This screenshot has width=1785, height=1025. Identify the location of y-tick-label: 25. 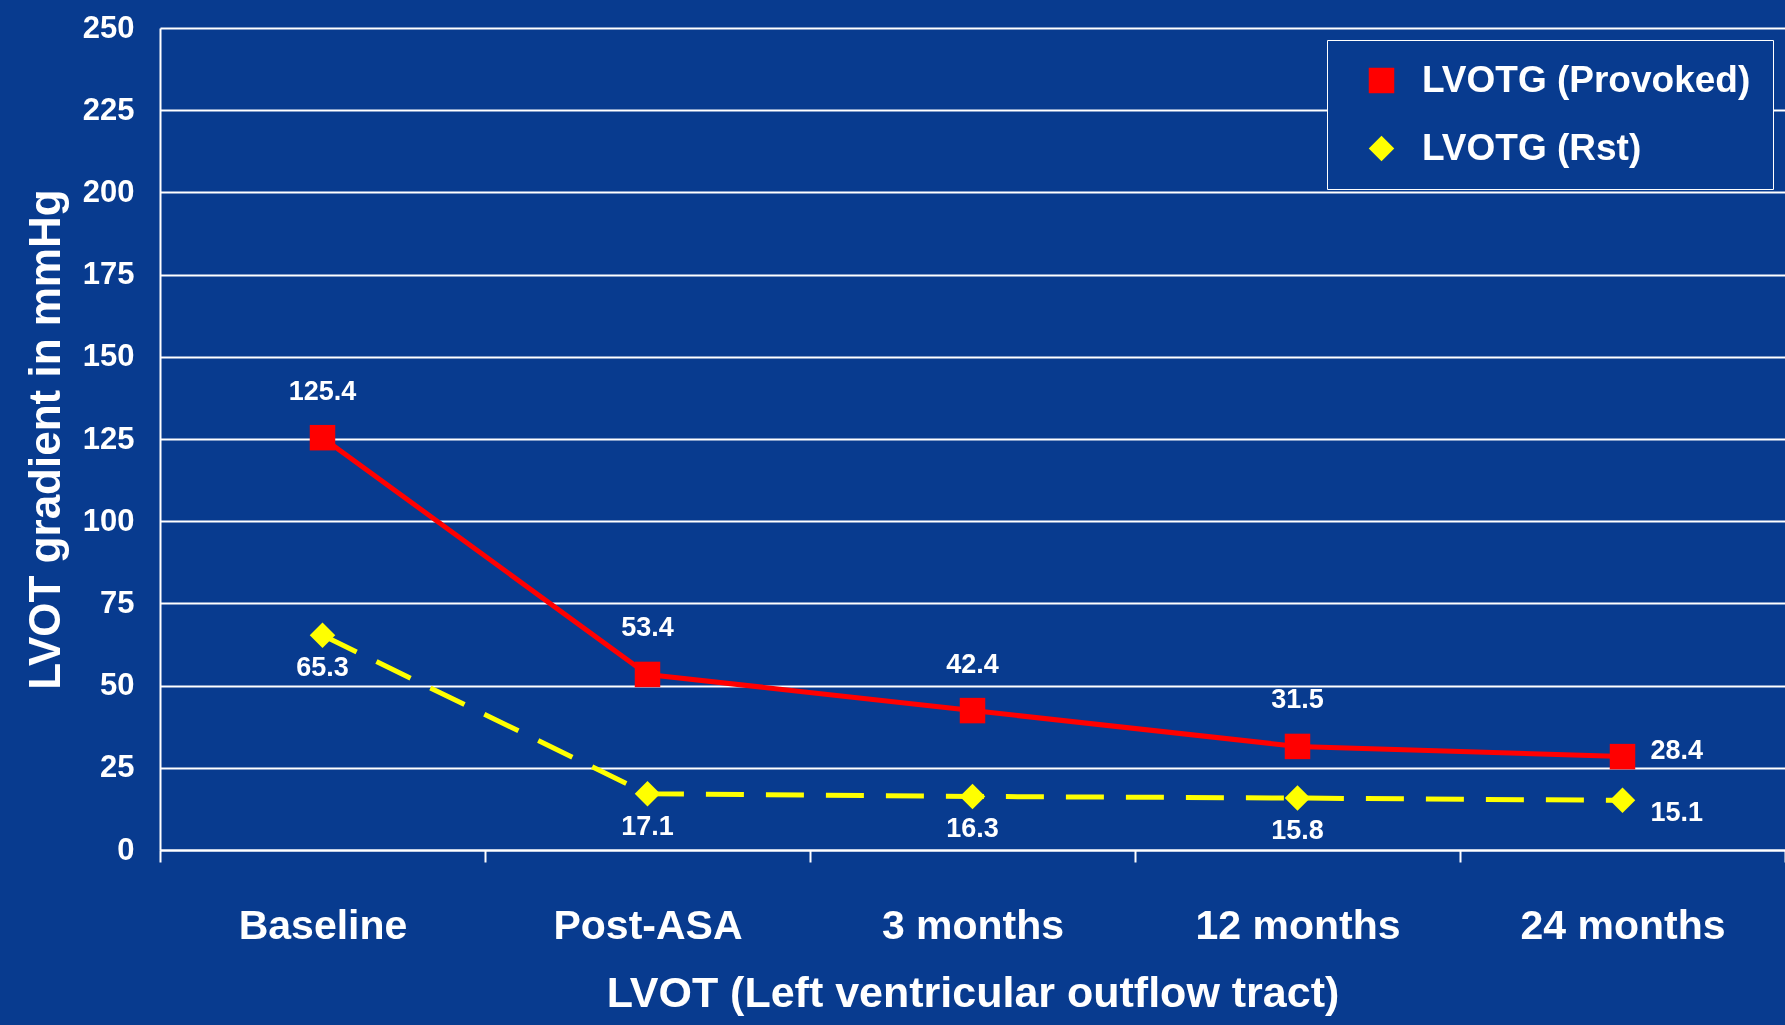
(117, 767).